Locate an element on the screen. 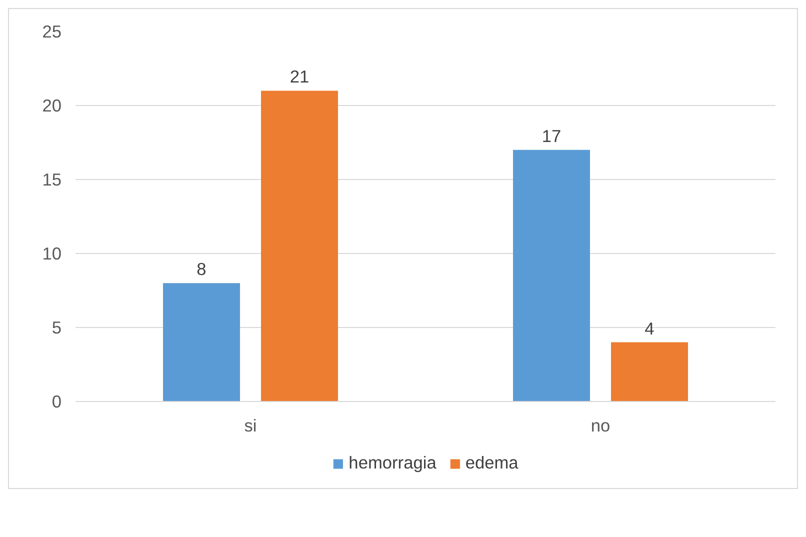  y-tick-label: 10 is located at coordinates (52, 254).